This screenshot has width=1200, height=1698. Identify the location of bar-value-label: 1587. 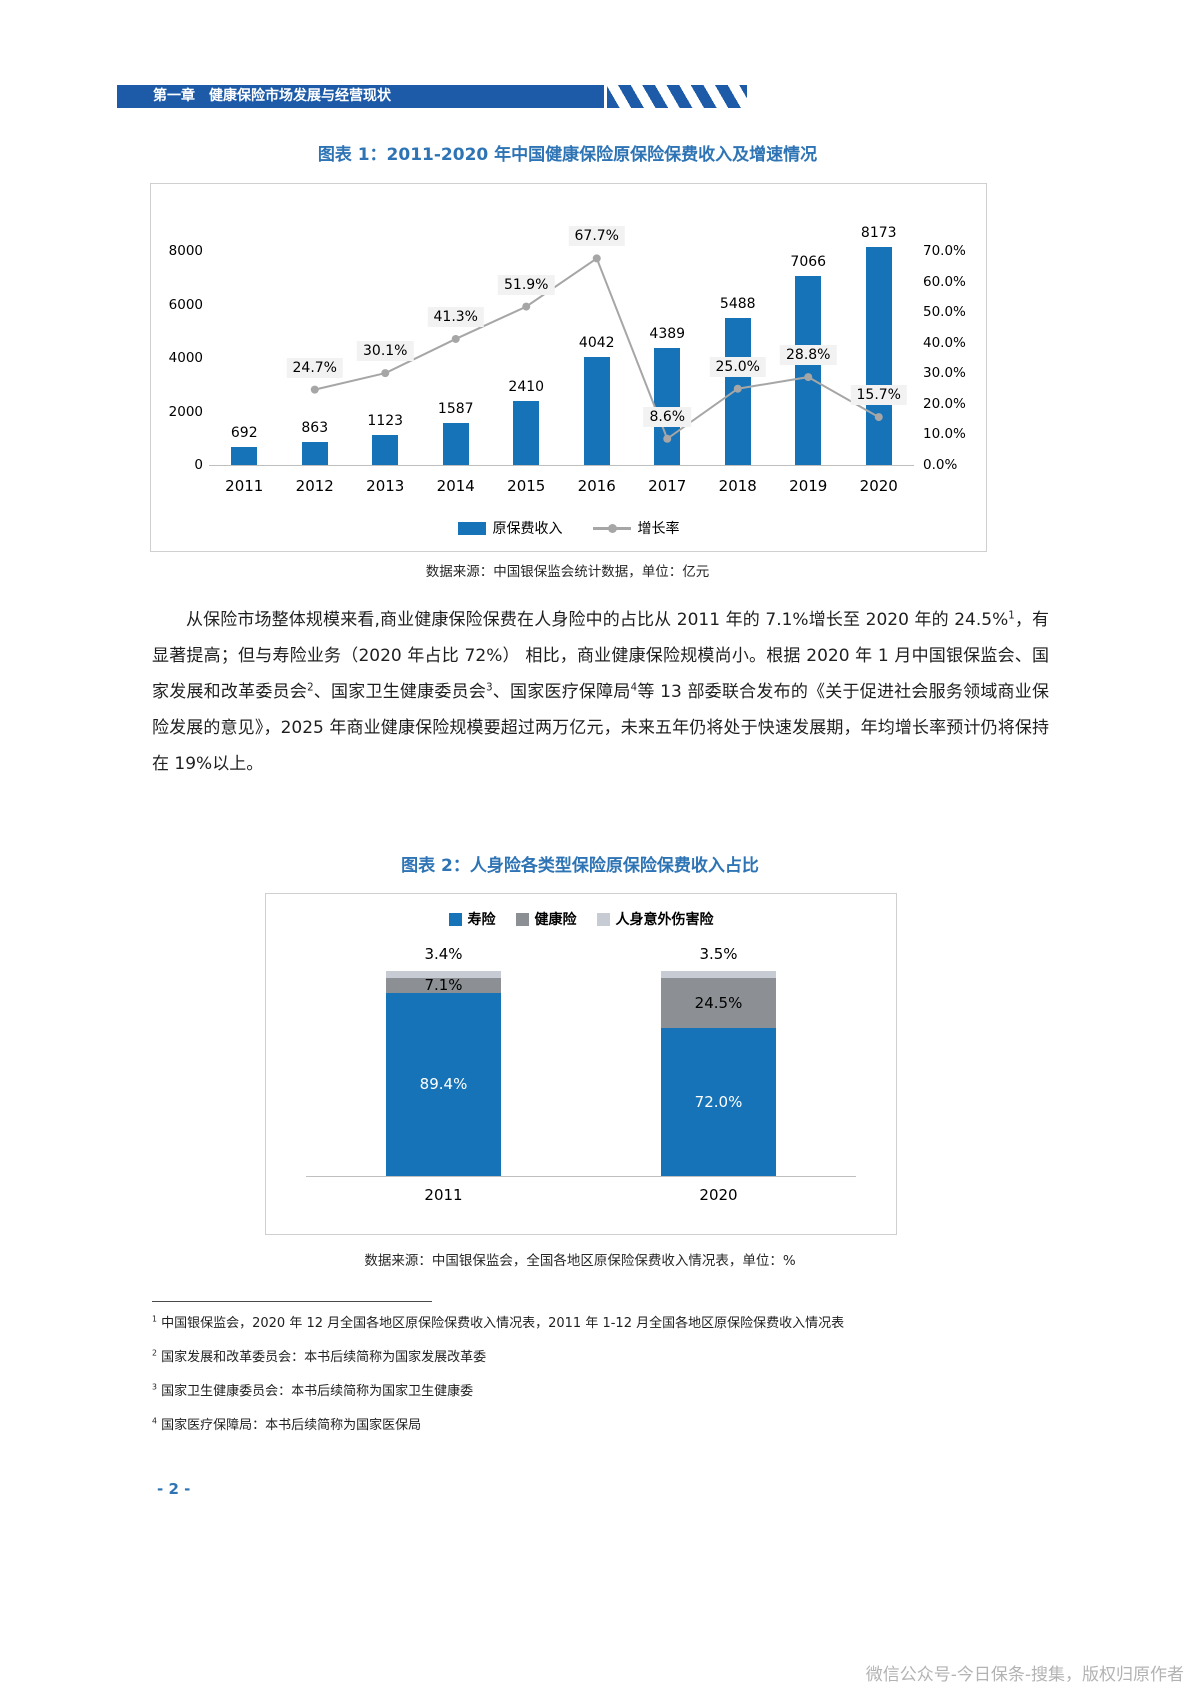
(455, 408).